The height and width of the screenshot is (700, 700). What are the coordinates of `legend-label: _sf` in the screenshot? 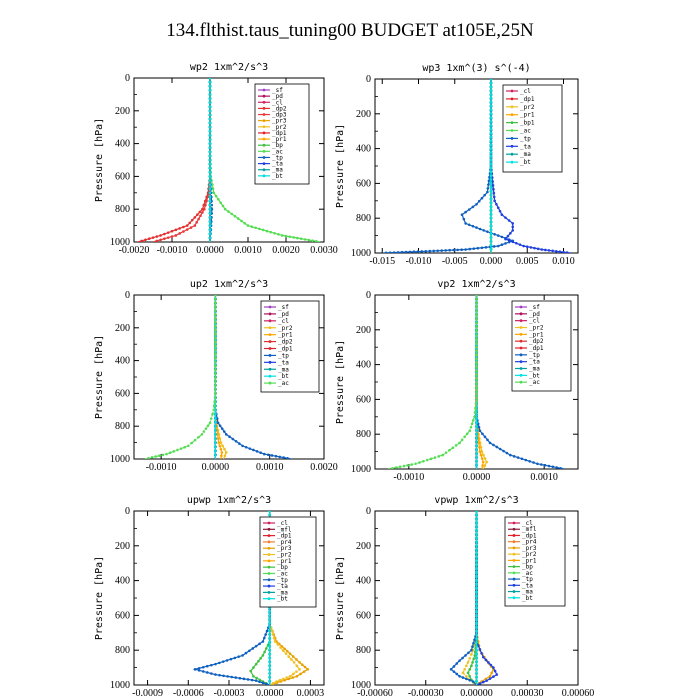 It's located at (277, 90).